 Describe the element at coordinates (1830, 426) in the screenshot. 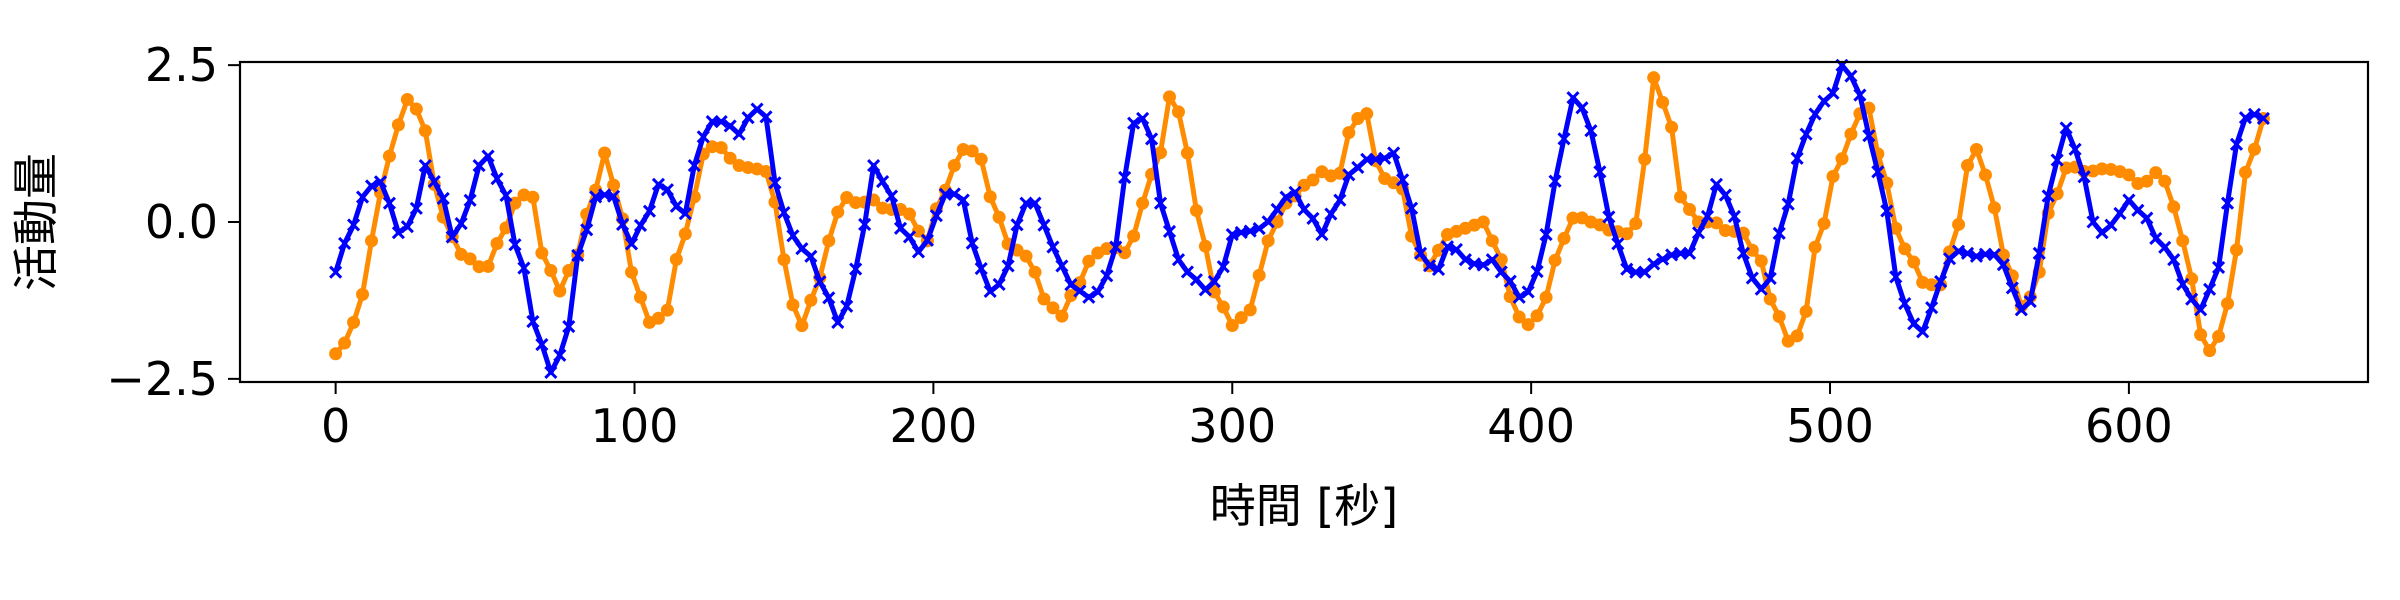

I see `x-tick-label: 500` at that location.